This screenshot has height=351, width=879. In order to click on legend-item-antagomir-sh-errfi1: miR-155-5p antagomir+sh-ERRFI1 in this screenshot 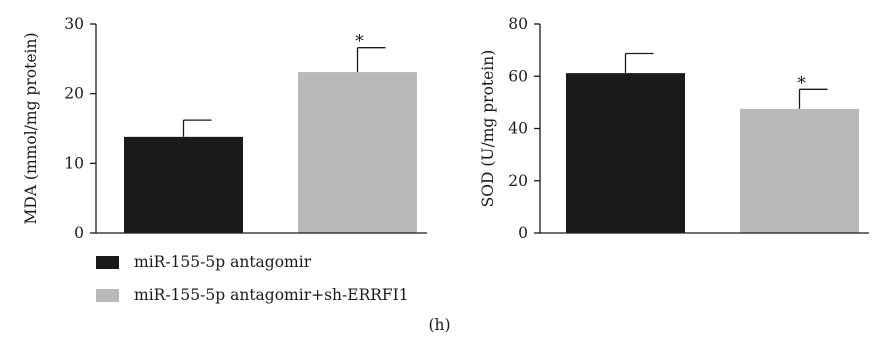, I will do `click(252, 295)`.